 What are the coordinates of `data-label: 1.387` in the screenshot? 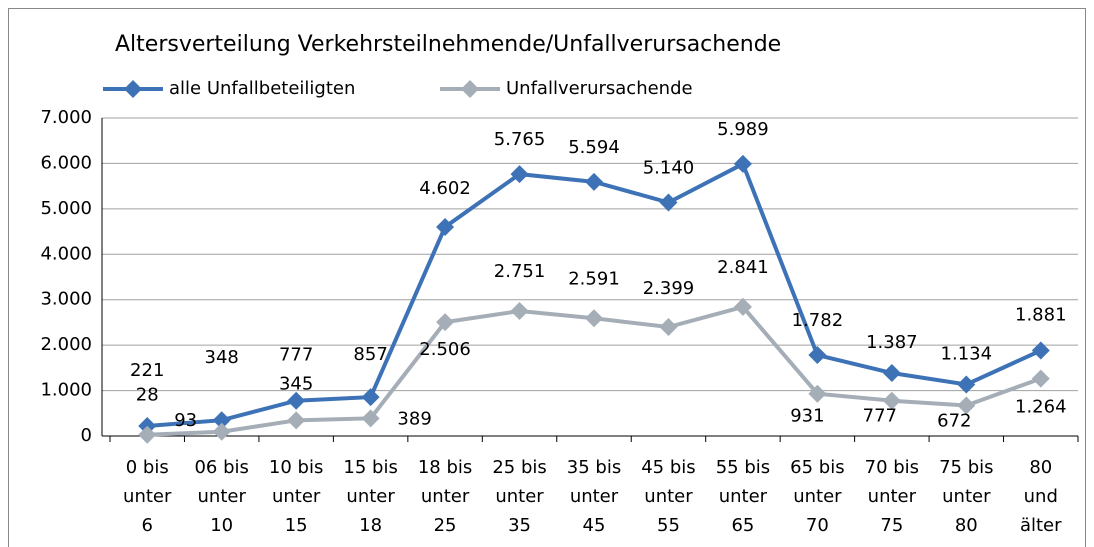 It's located at (892, 342).